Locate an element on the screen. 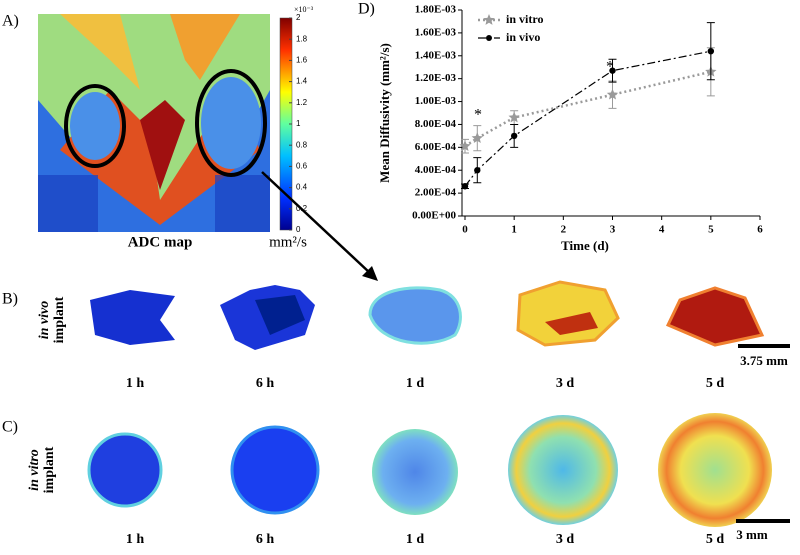  x-tick-label: 1 is located at coordinates (514, 230).